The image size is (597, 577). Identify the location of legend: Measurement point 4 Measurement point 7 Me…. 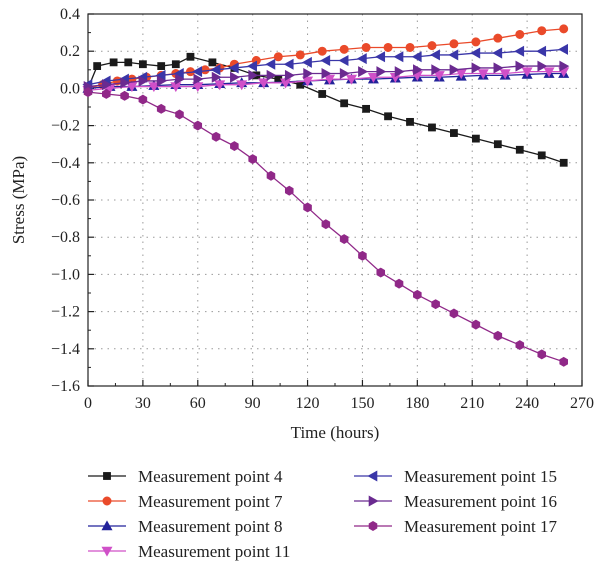
(322, 514).